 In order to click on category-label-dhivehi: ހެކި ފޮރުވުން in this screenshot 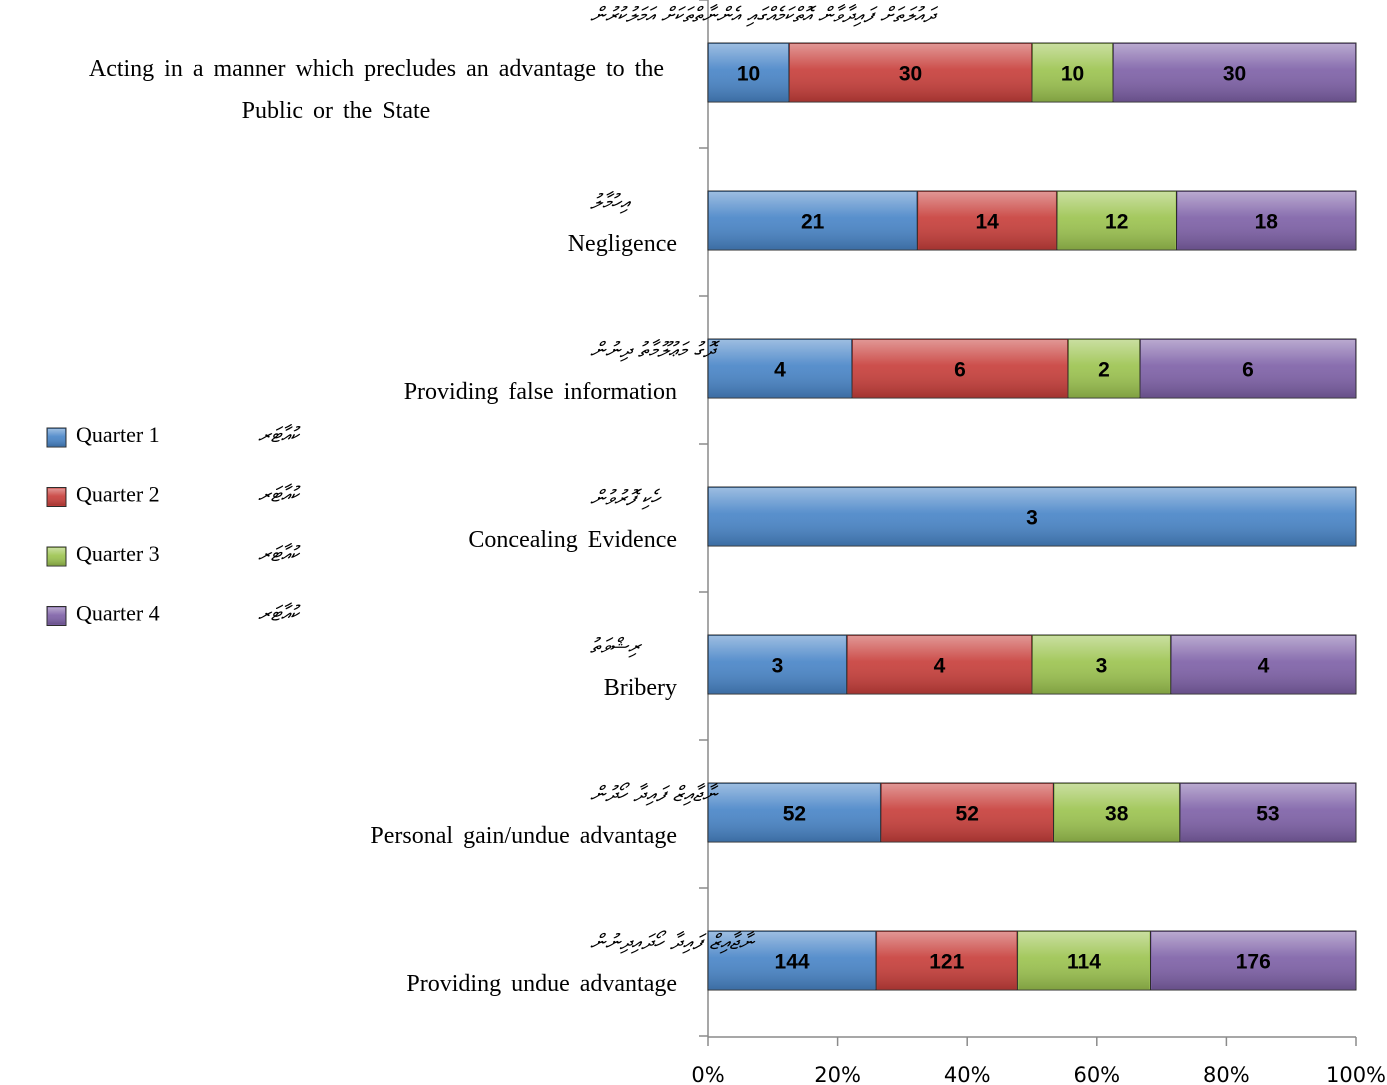, I will do `click(626, 498)`.